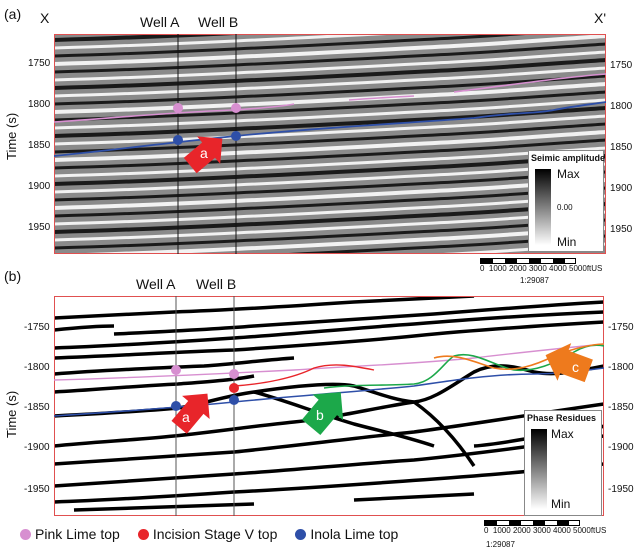  I want to click on section-end-label: X', so click(600, 18).